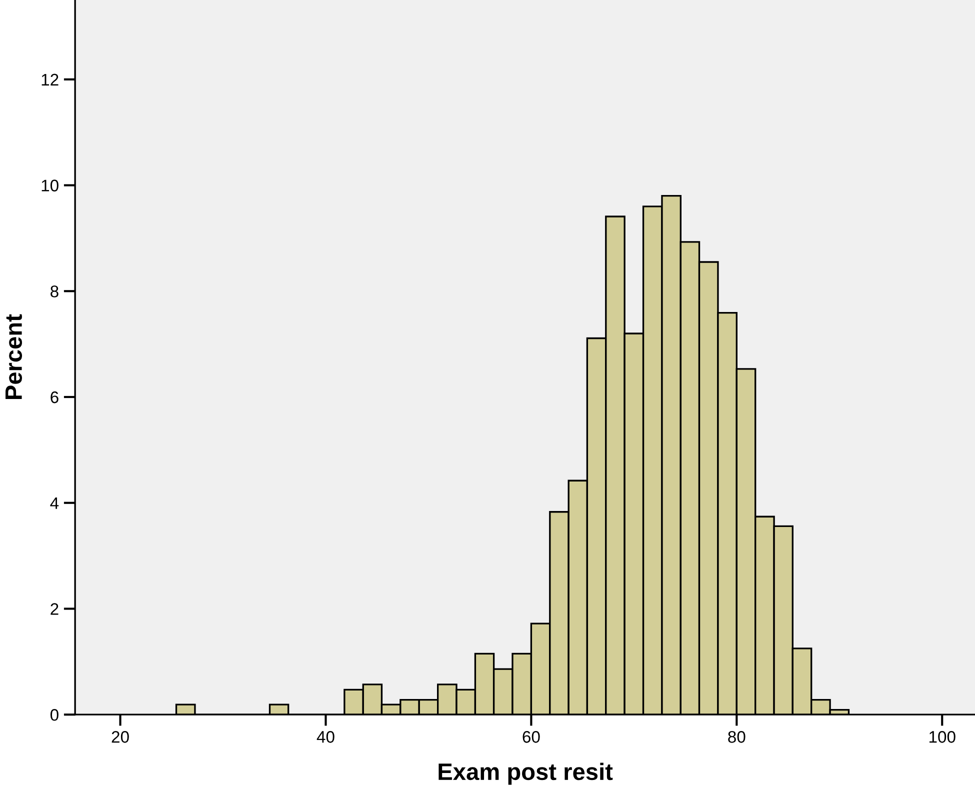  Describe the element at coordinates (531, 737) in the screenshot. I see `x-tick-label: 60` at that location.